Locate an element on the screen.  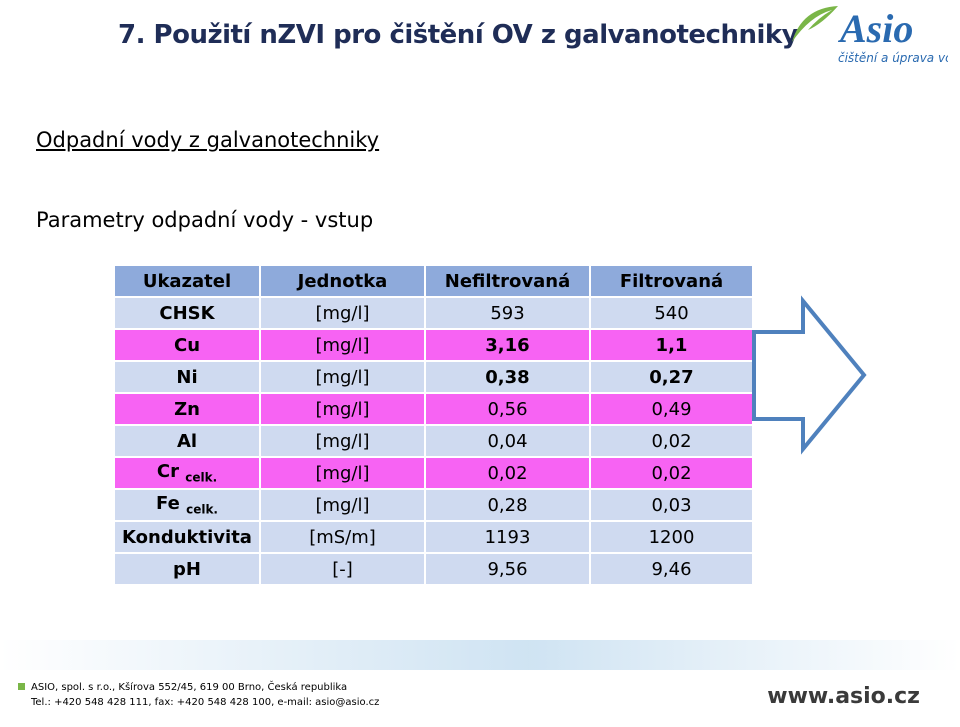
table-cell: 3,16 is located at coordinates (507, 345).